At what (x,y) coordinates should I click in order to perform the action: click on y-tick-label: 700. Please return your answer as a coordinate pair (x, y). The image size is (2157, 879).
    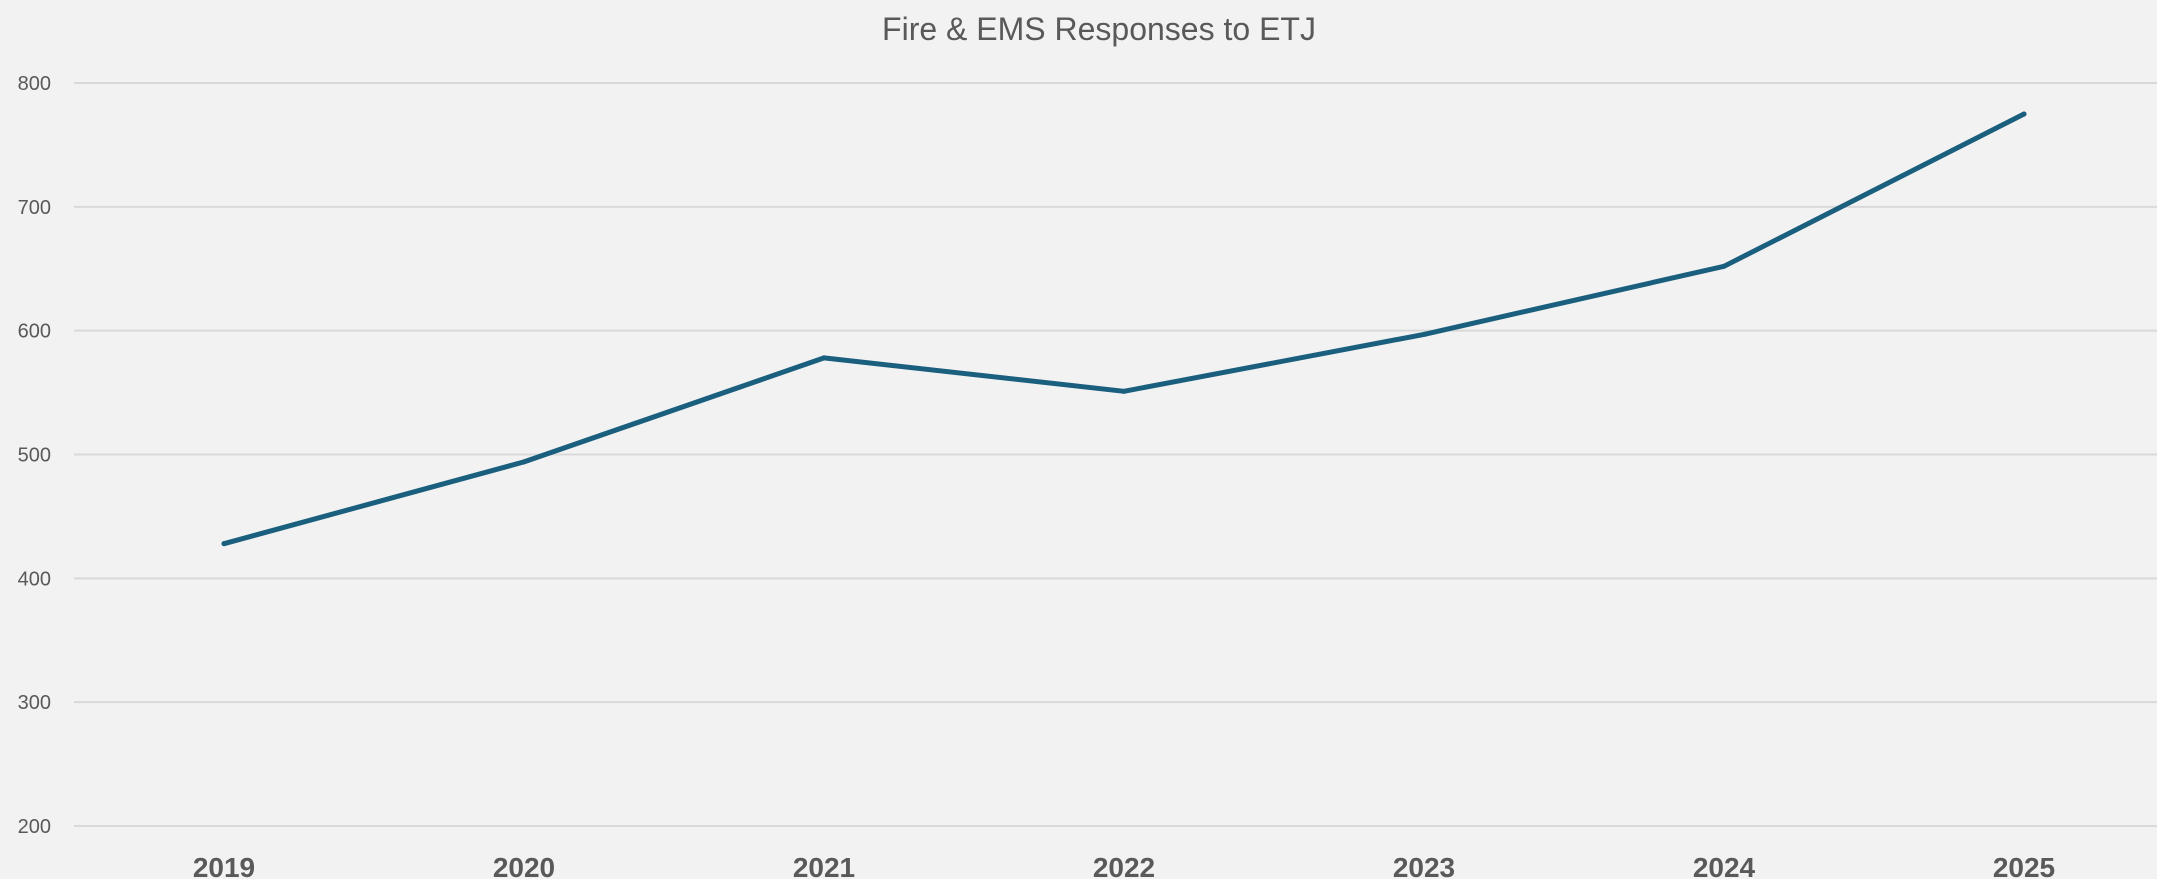
    Looking at the image, I should click on (34, 208).